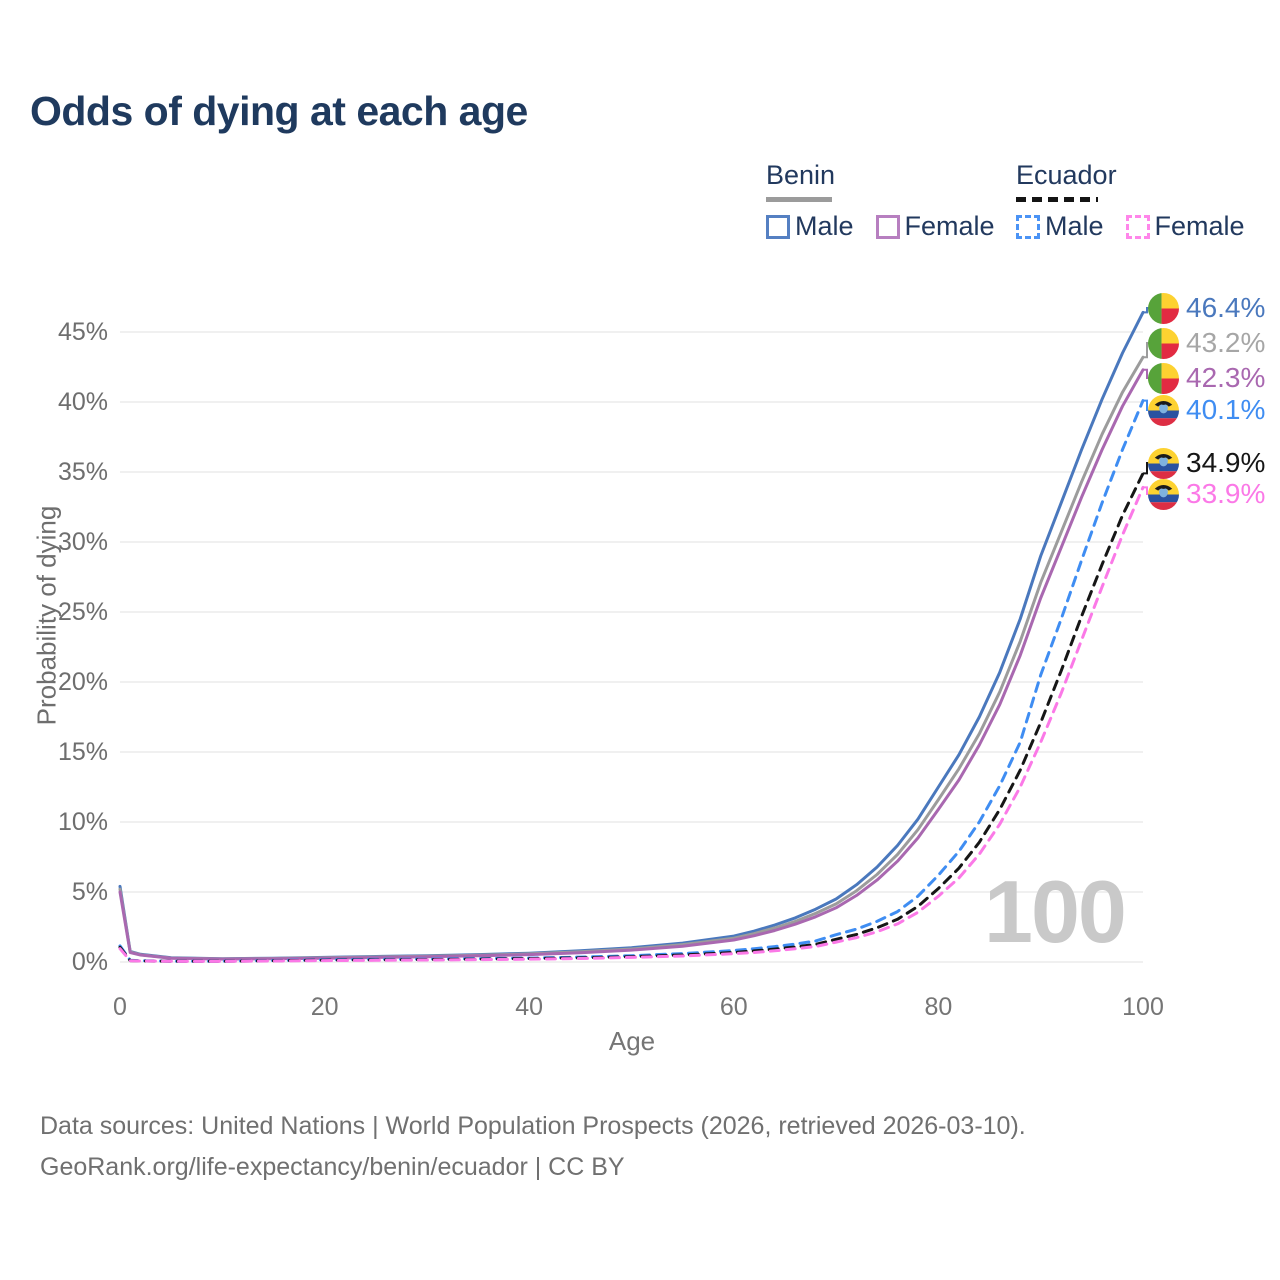  I want to click on end-label-ecuador-male: 40.1%, so click(1206, 410).